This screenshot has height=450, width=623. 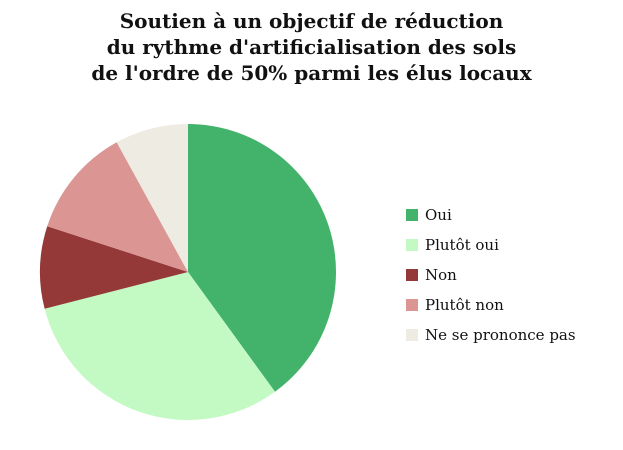 What do you see at coordinates (159, 346) in the screenshot?
I see `pie-slice-plutot-oui` at bounding box center [159, 346].